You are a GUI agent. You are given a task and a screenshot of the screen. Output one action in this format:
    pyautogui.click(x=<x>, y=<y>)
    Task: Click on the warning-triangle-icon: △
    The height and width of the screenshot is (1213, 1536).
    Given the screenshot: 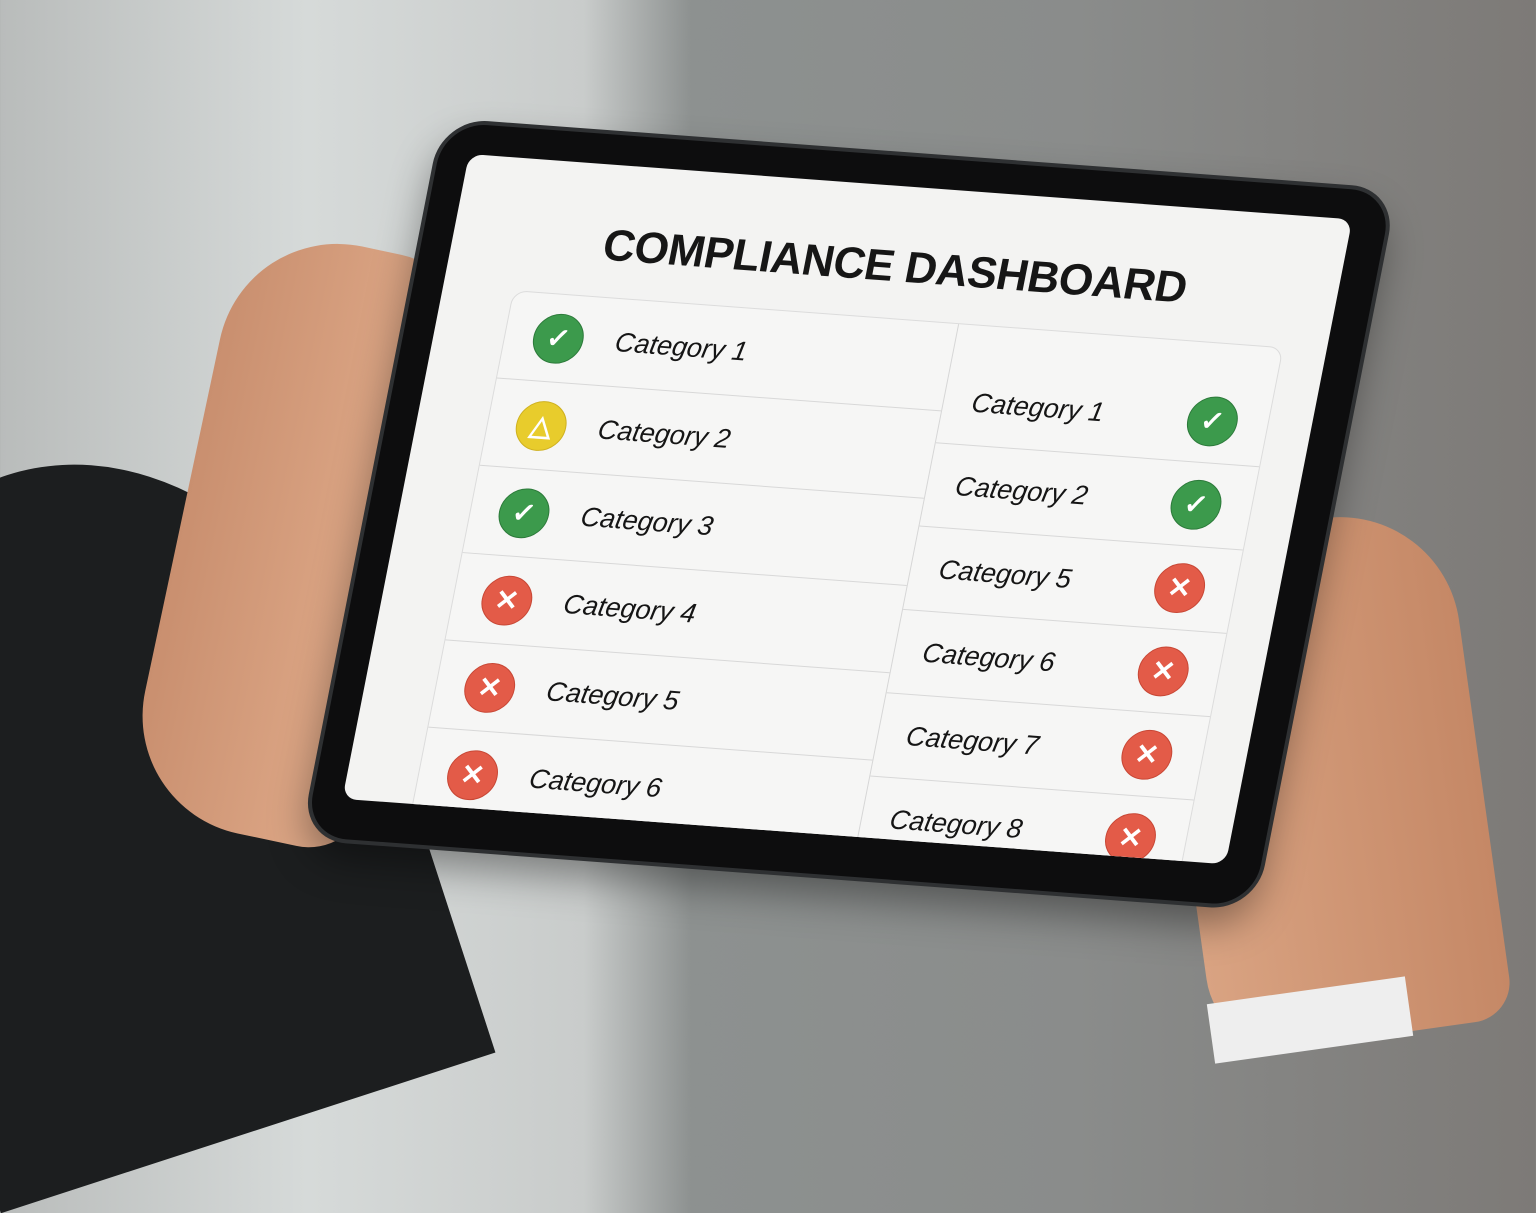 What is the action you would take?
    pyautogui.click(x=541, y=425)
    